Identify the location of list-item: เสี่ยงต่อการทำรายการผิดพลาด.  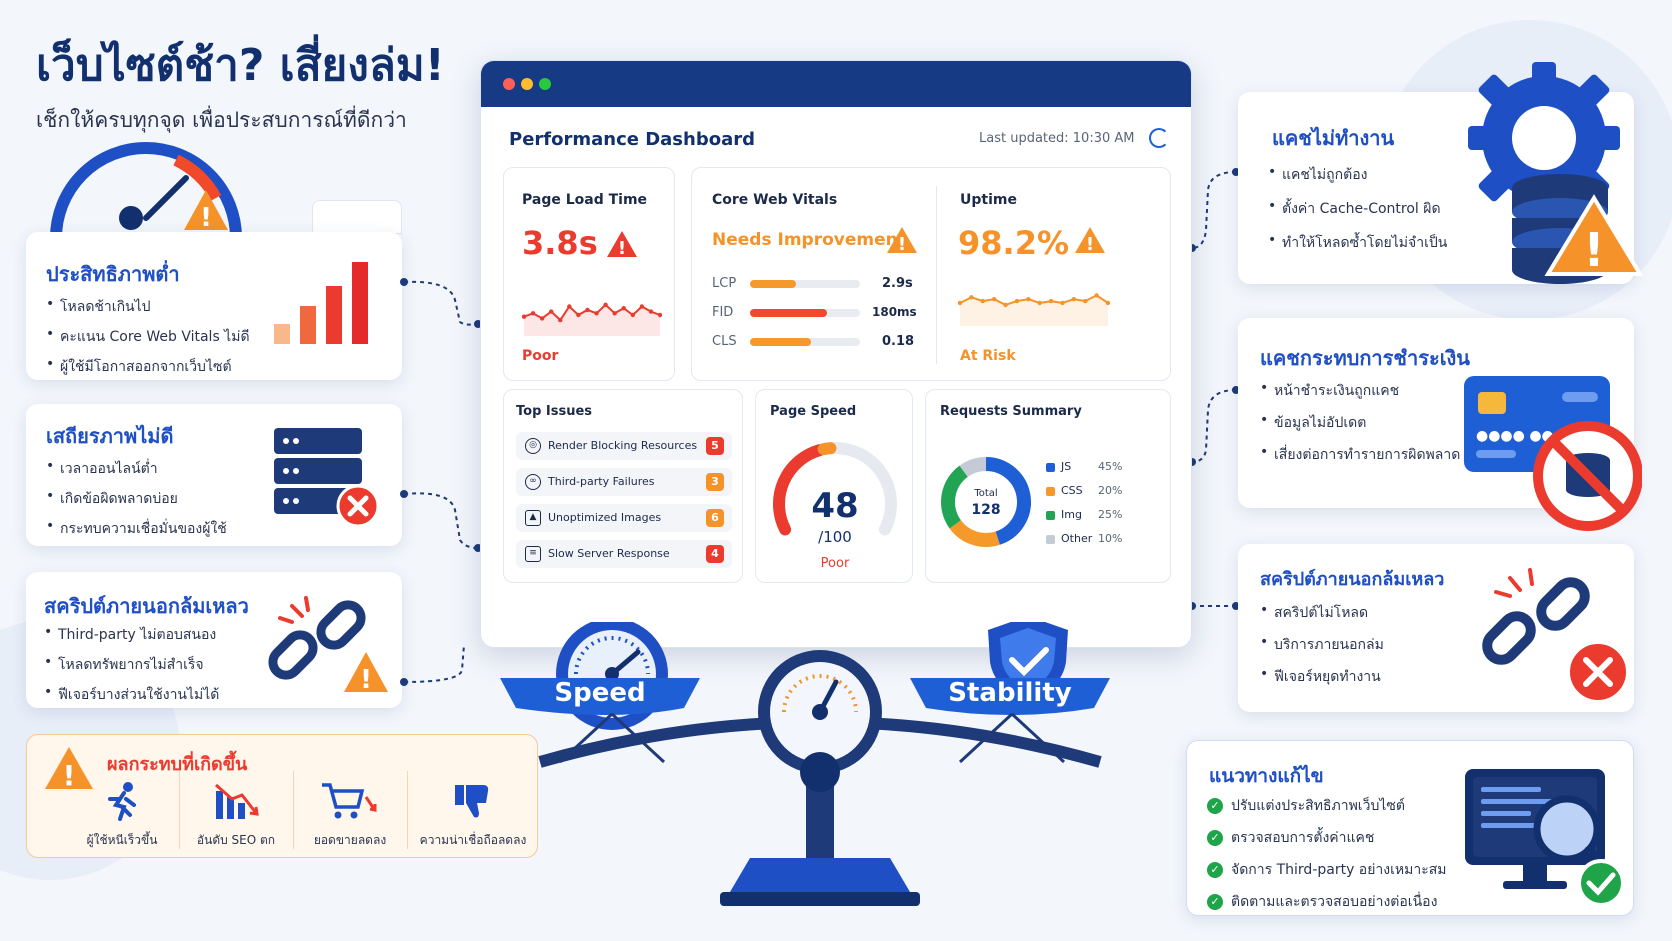
(1360, 455).